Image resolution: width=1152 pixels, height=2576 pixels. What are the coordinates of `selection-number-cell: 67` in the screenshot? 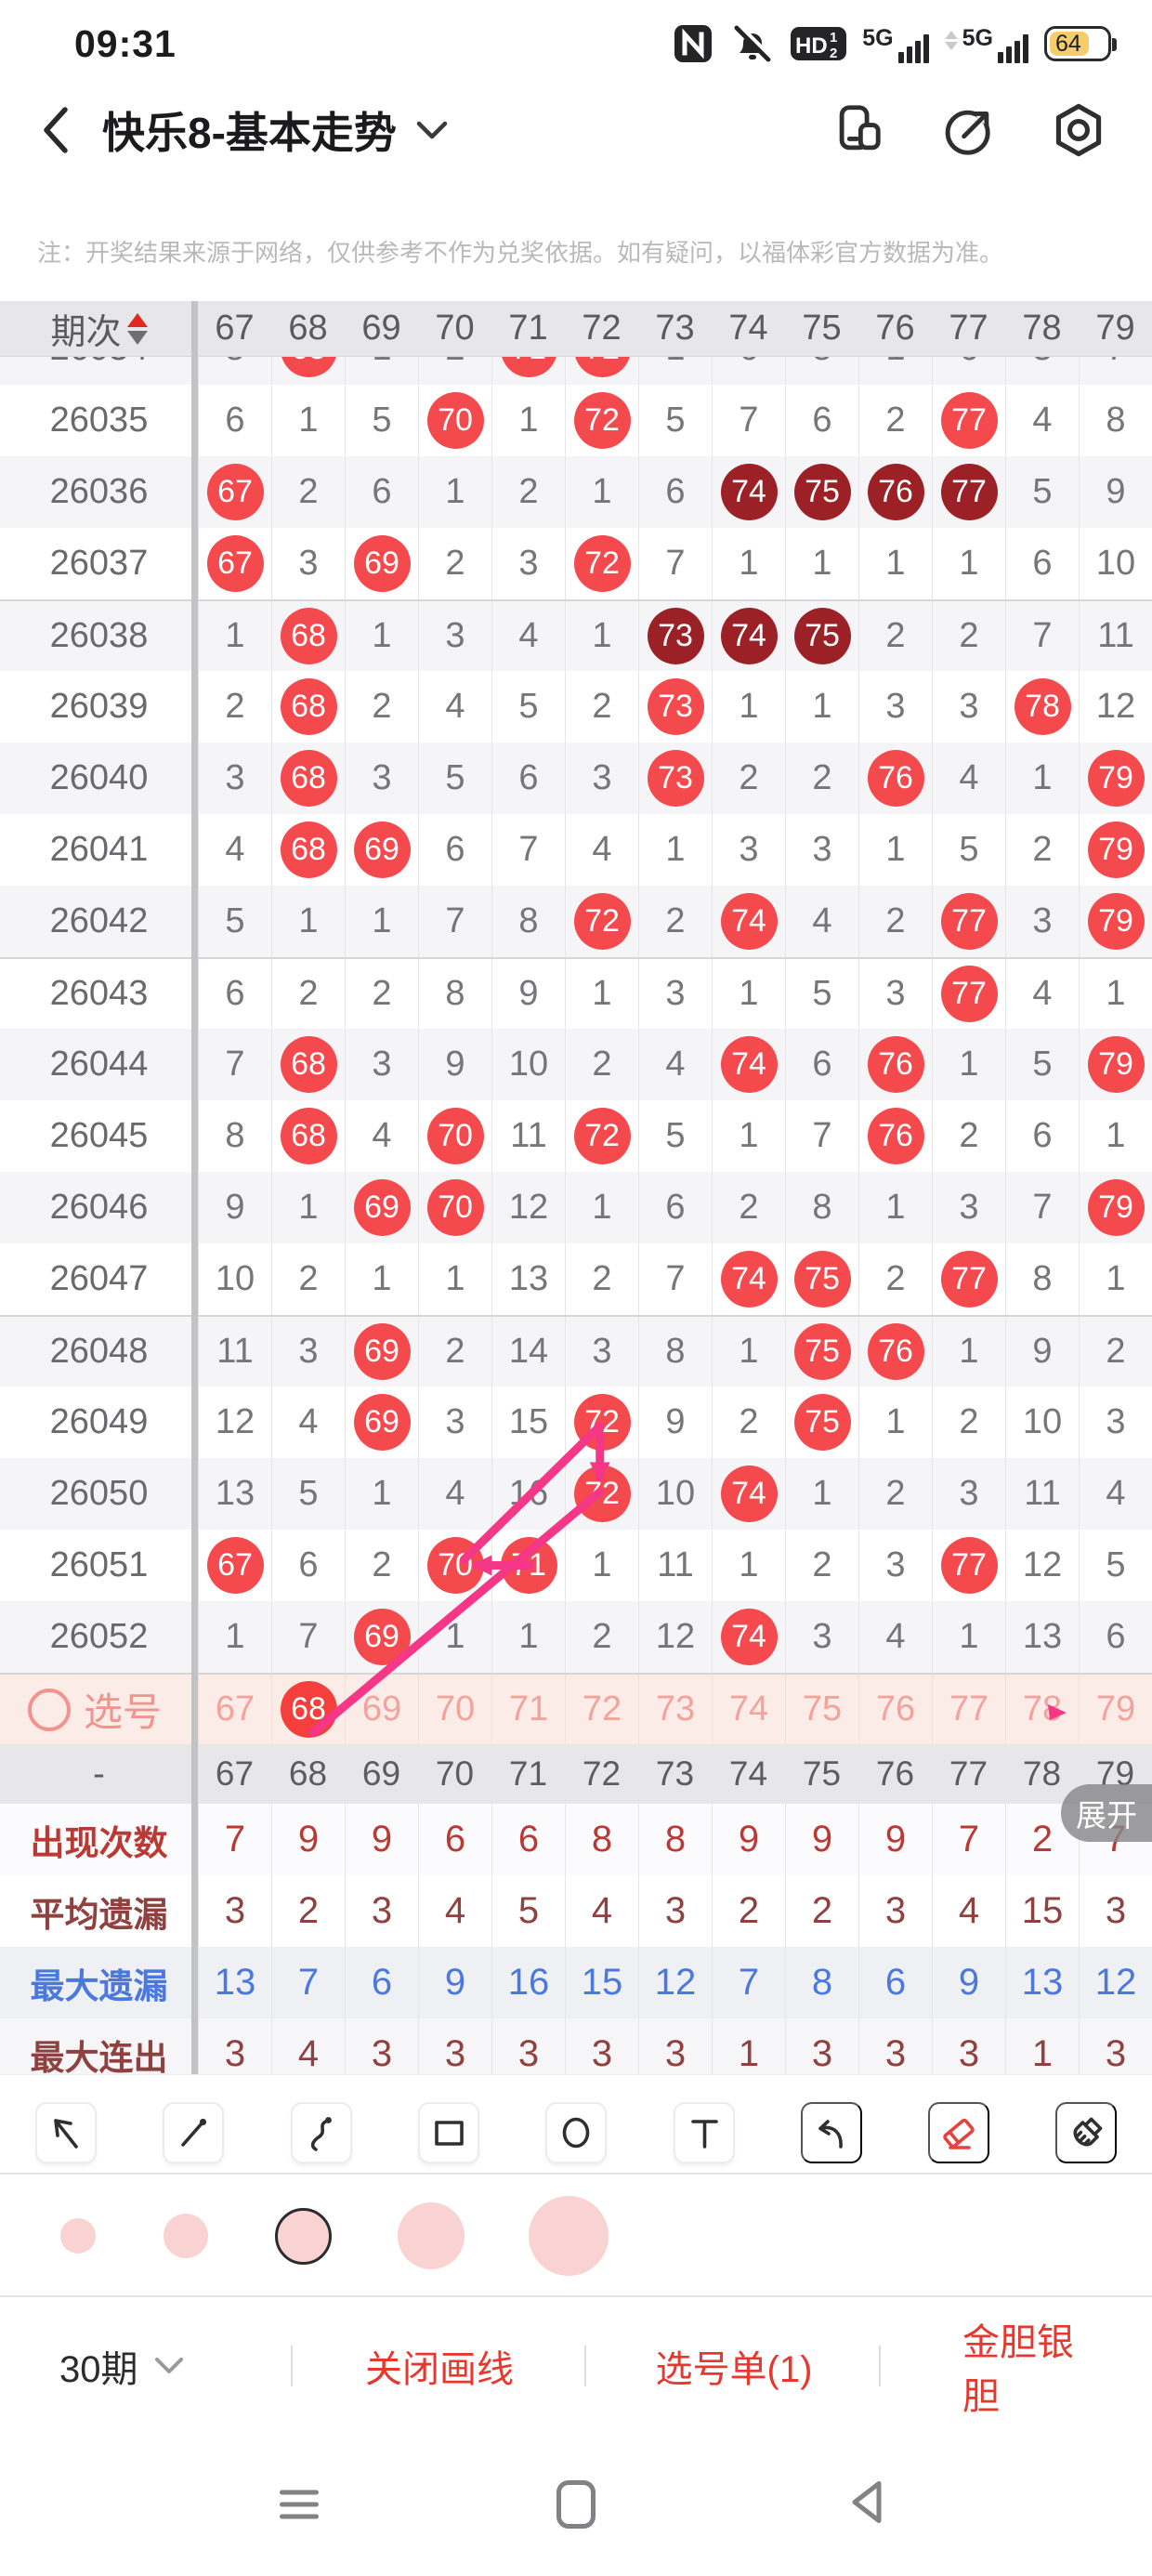 It's located at (234, 1709).